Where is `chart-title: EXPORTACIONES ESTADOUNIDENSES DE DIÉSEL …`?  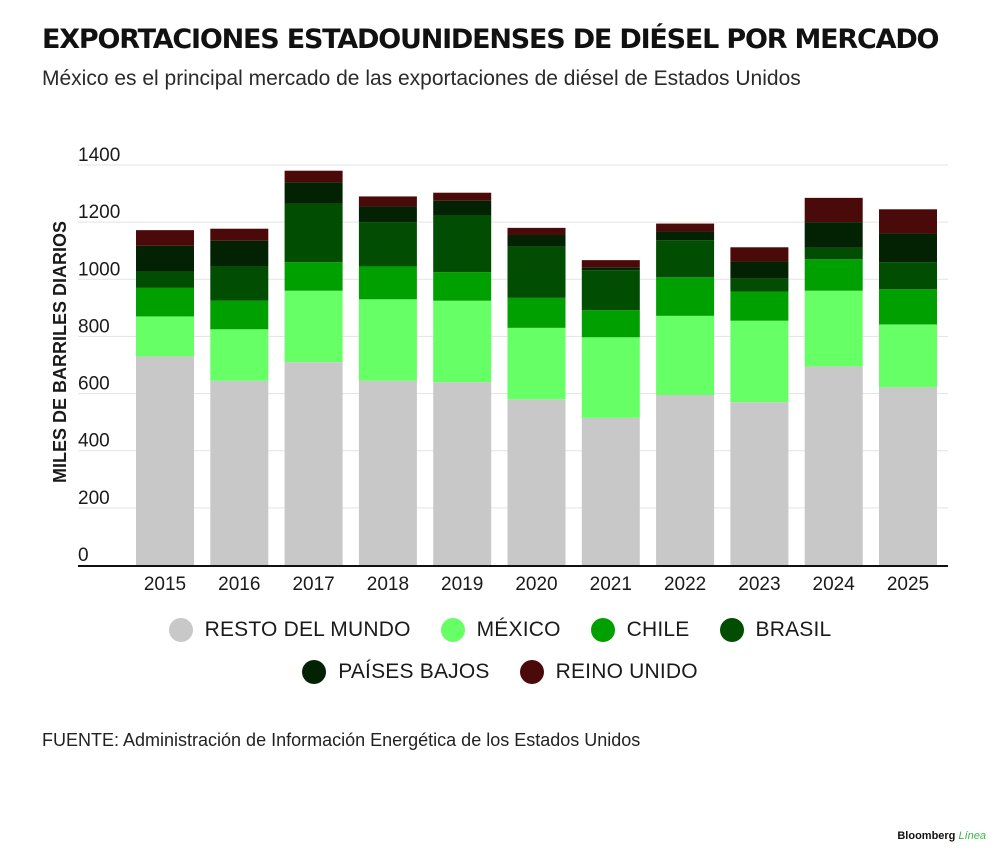
chart-title: EXPORTACIONES ESTADOUNIDENSES DE DIÉSEL … is located at coordinates (490, 39).